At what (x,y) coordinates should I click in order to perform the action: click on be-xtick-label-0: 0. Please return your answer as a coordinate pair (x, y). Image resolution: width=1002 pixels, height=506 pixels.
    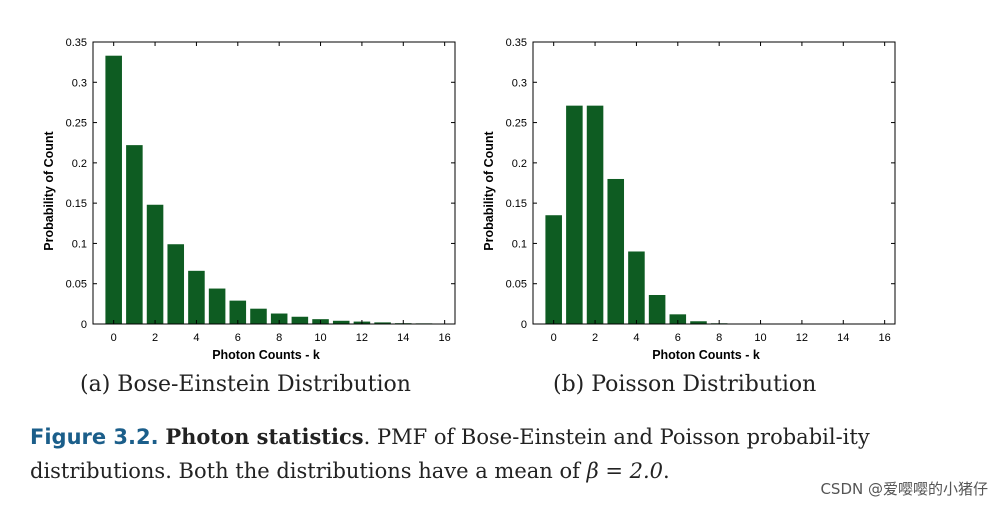
    Looking at the image, I should click on (114, 338).